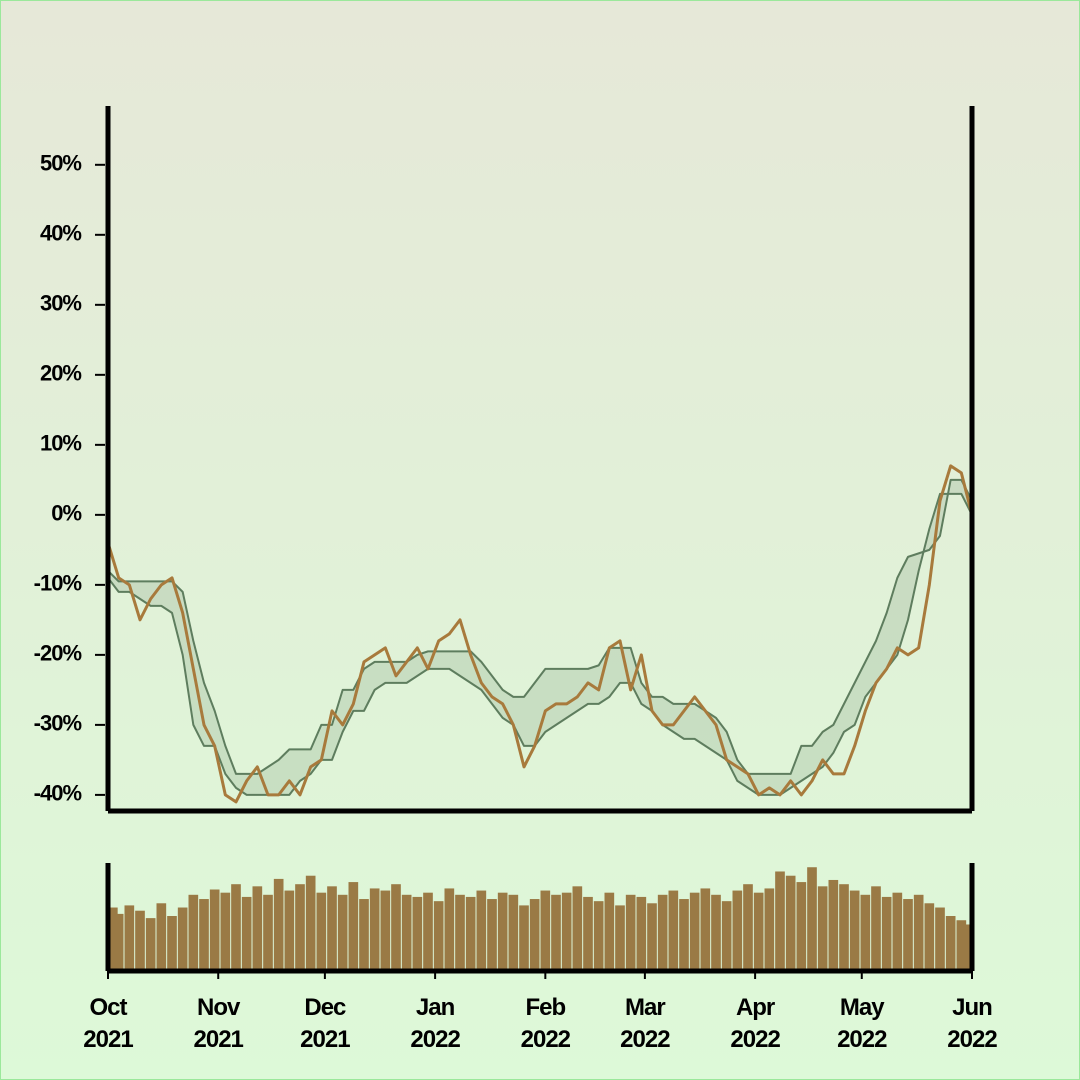 This screenshot has height=1080, width=1080. I want to click on y-tick-label: 20%, so click(60, 373).